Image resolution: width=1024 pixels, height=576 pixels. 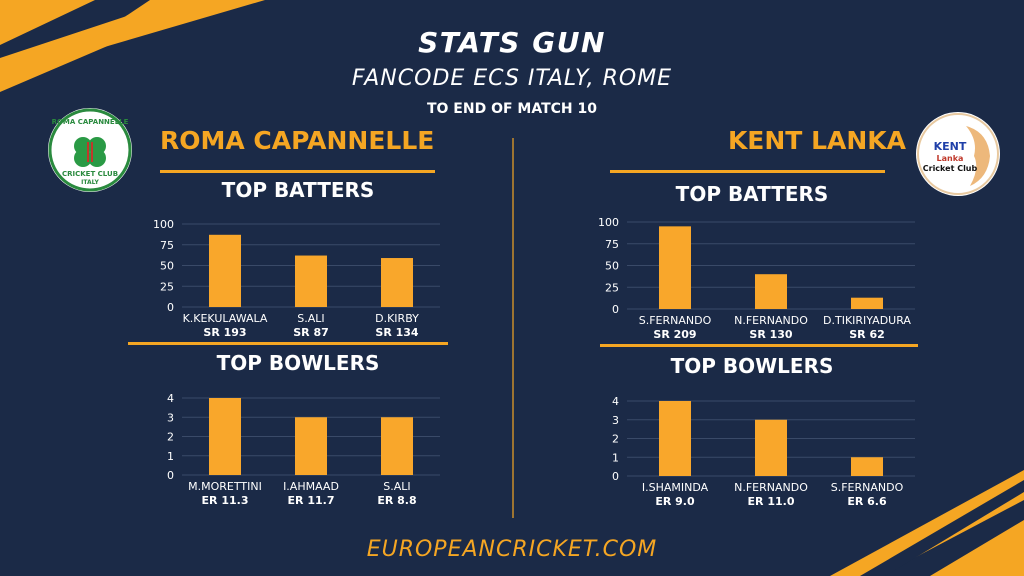 I want to click on bar-sub-label: ER 6.6, so click(x=867, y=501).